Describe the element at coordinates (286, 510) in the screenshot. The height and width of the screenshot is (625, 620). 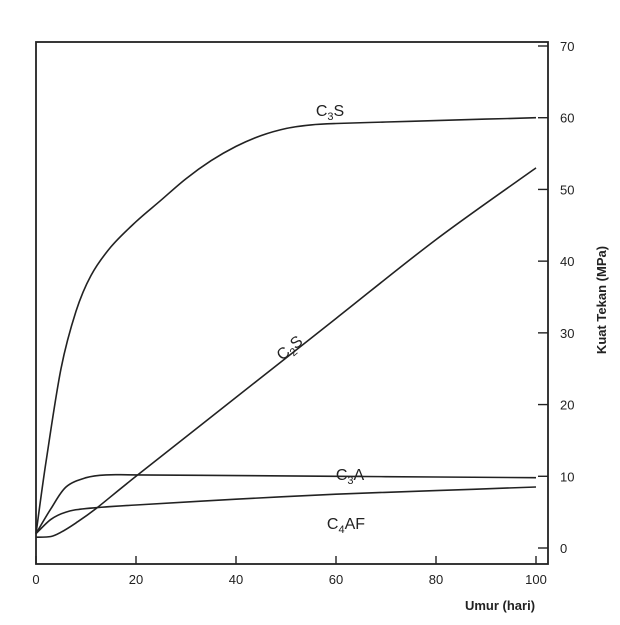
I see `series-line-c4af` at that location.